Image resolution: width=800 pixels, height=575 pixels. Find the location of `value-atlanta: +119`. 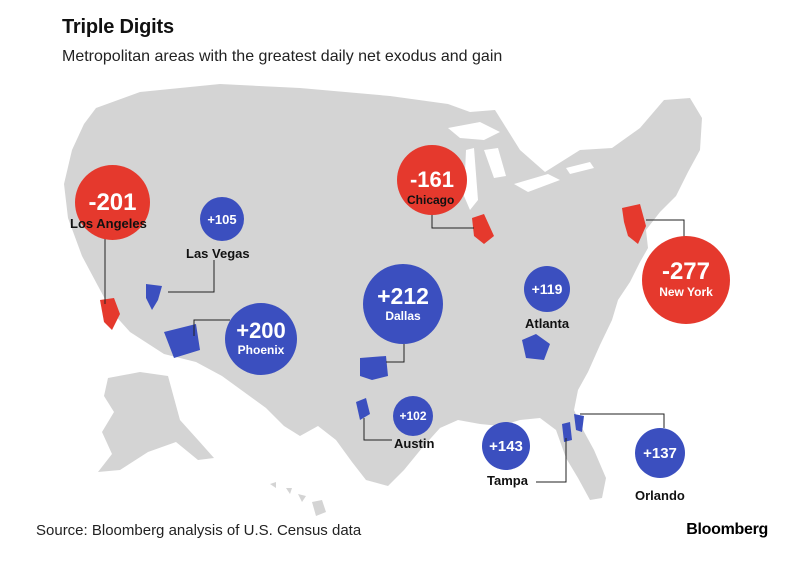

value-atlanta: +119 is located at coordinates (547, 289).